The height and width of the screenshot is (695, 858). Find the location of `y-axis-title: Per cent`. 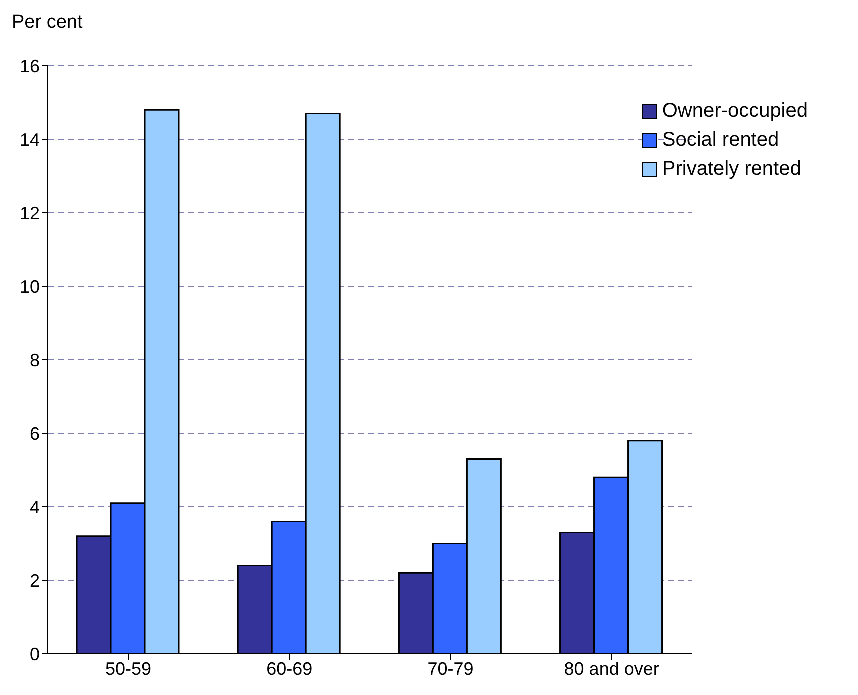

y-axis-title: Per cent is located at coordinates (47, 23).